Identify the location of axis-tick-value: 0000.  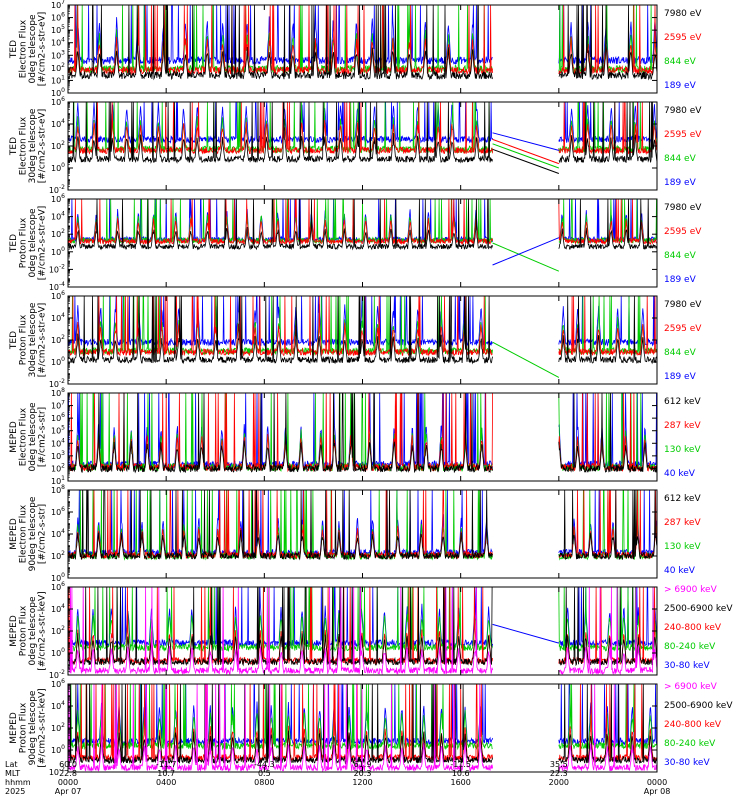
(657, 782).